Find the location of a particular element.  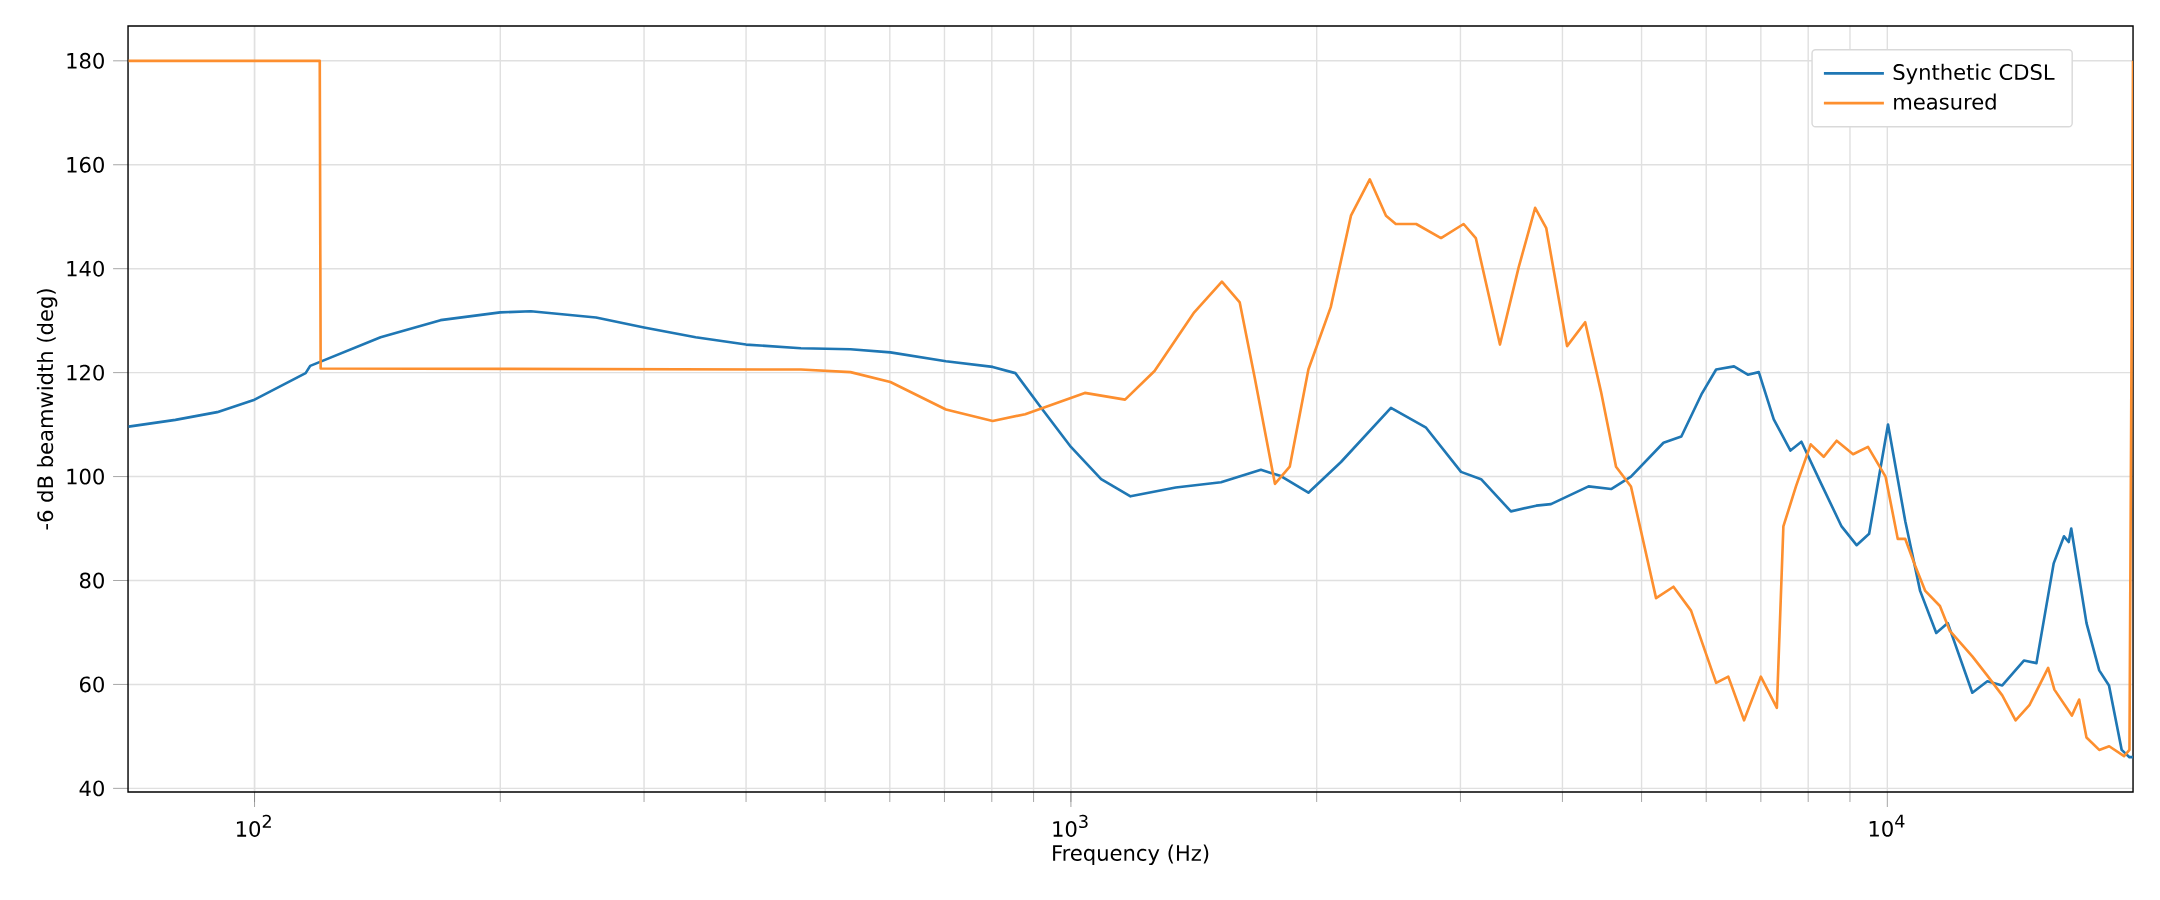

x-tick-label: 10$^{3}$ is located at coordinates (1070, 825).